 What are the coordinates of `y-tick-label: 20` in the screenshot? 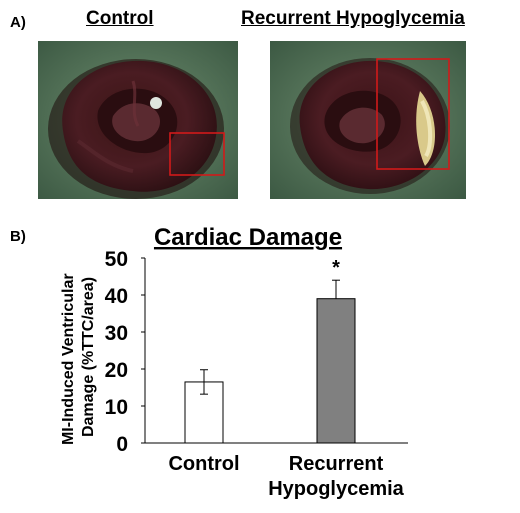 It's located at (116, 370).